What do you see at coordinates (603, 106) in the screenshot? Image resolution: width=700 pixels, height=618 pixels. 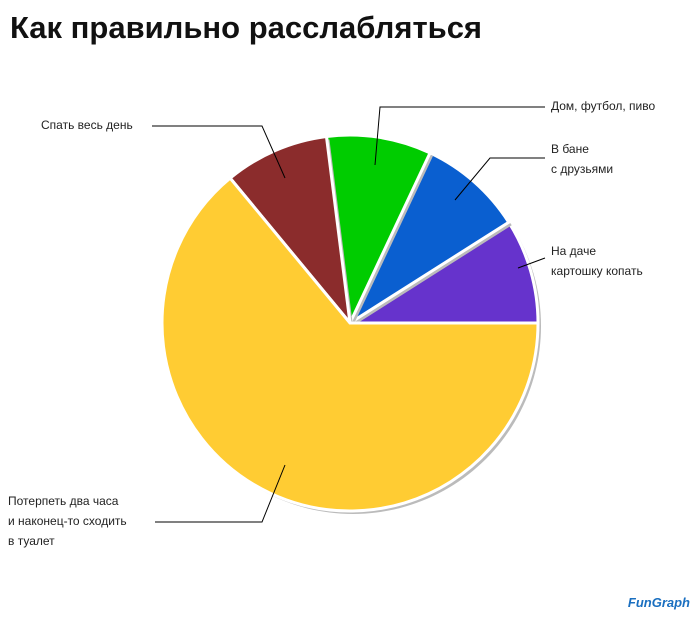 I see `slice-label: Дом, футбол, пиво` at bounding box center [603, 106].